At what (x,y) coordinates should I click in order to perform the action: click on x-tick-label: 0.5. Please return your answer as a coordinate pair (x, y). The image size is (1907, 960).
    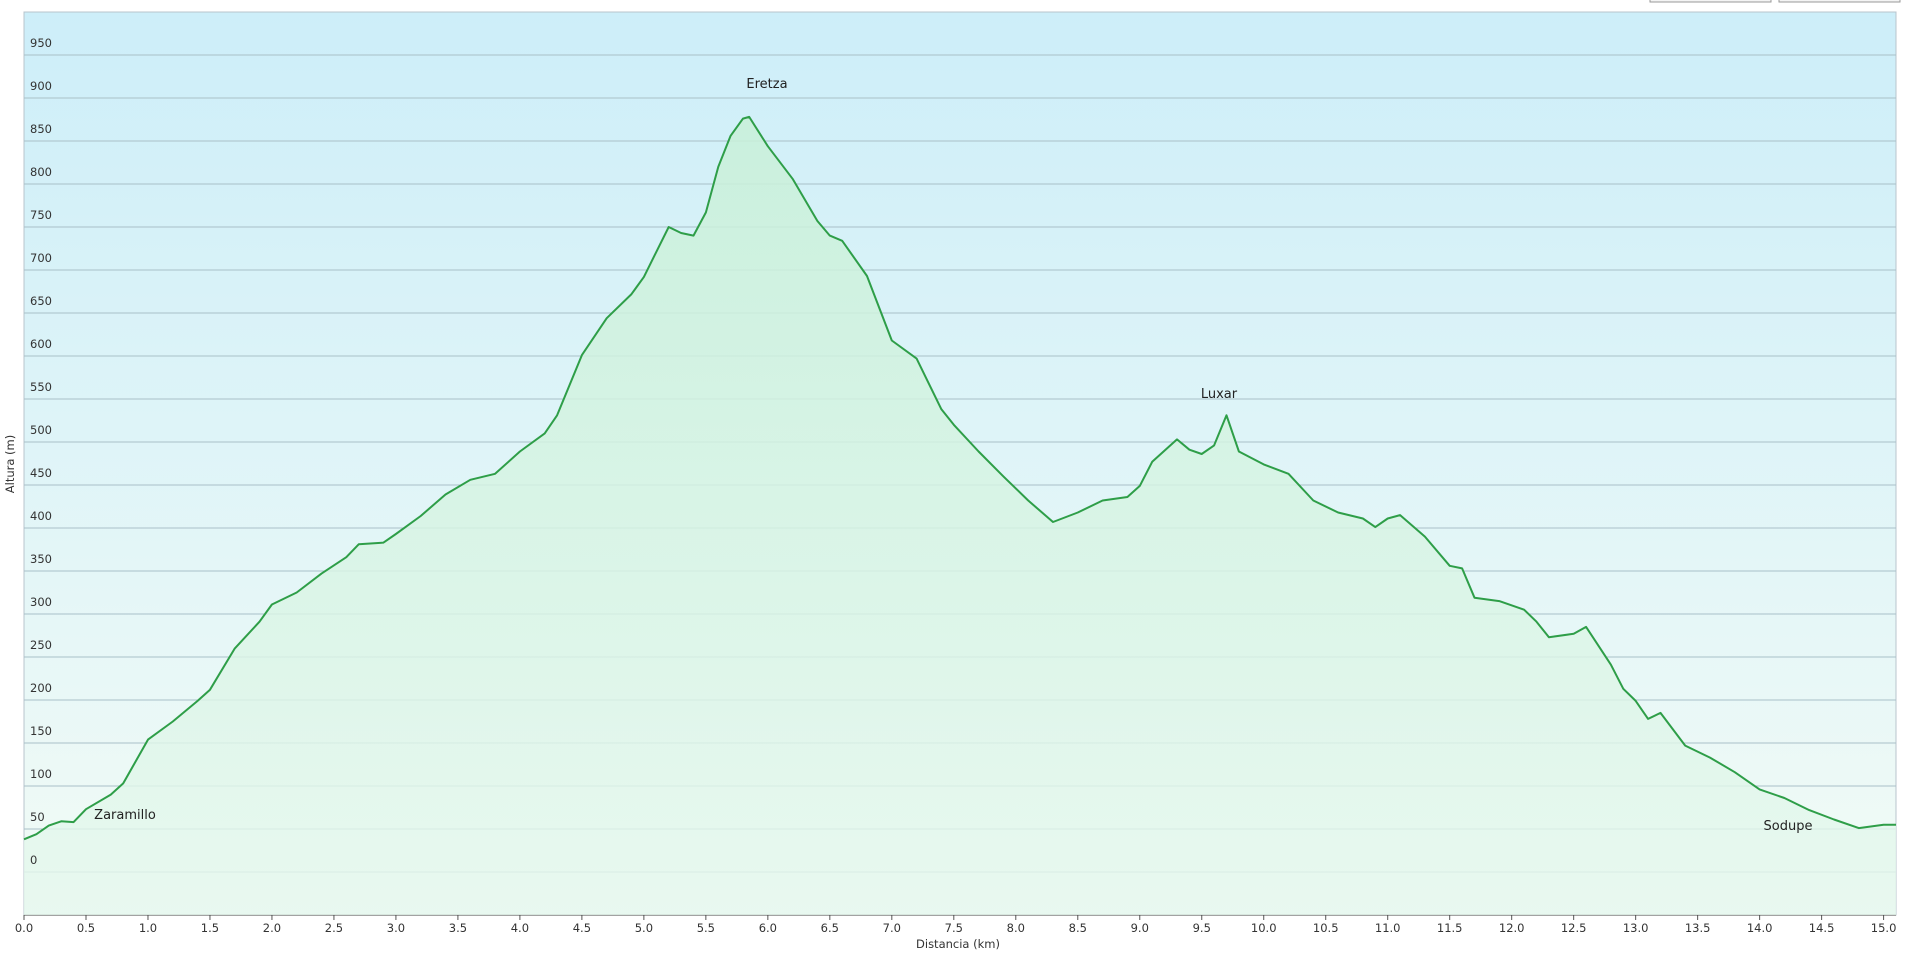
    Looking at the image, I should click on (86, 928).